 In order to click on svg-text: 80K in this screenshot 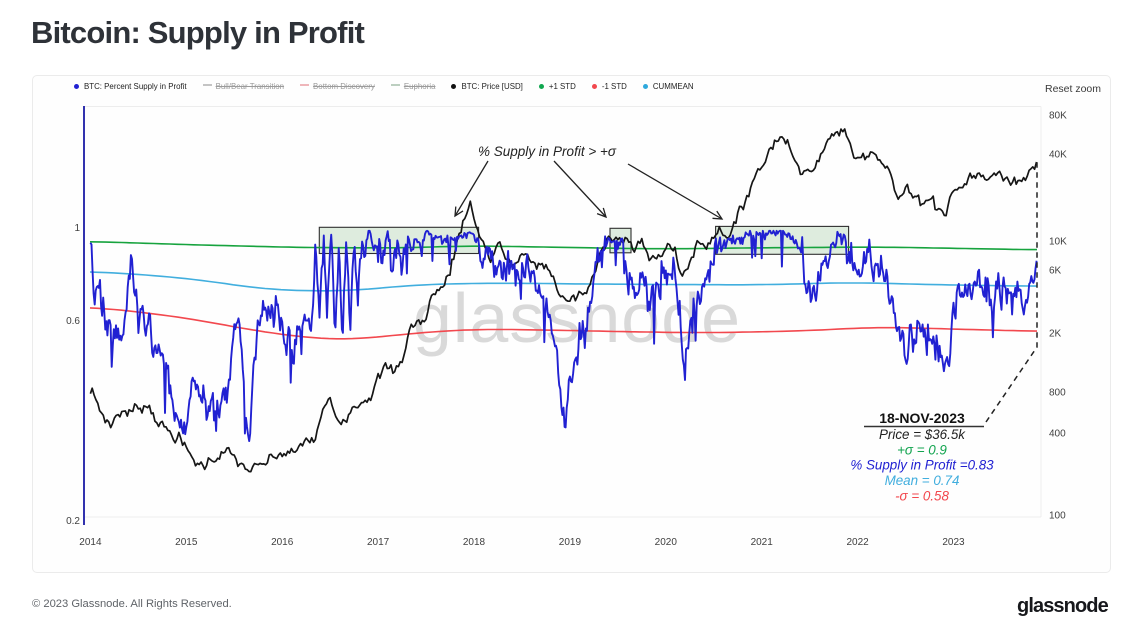, I will do `click(1058, 116)`.